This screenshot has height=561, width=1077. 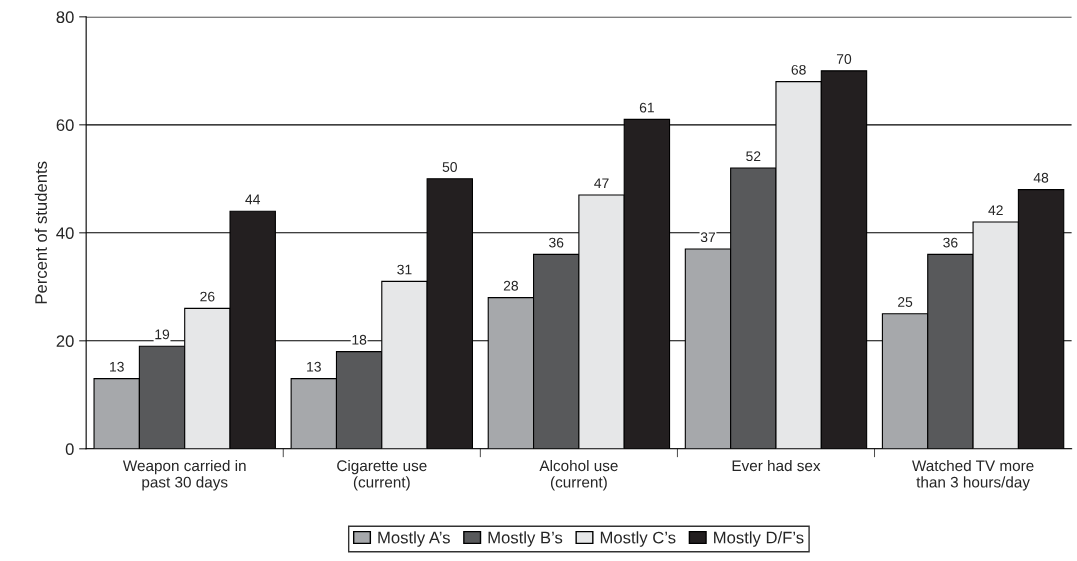 I want to click on data-label: 31, so click(x=404, y=269).